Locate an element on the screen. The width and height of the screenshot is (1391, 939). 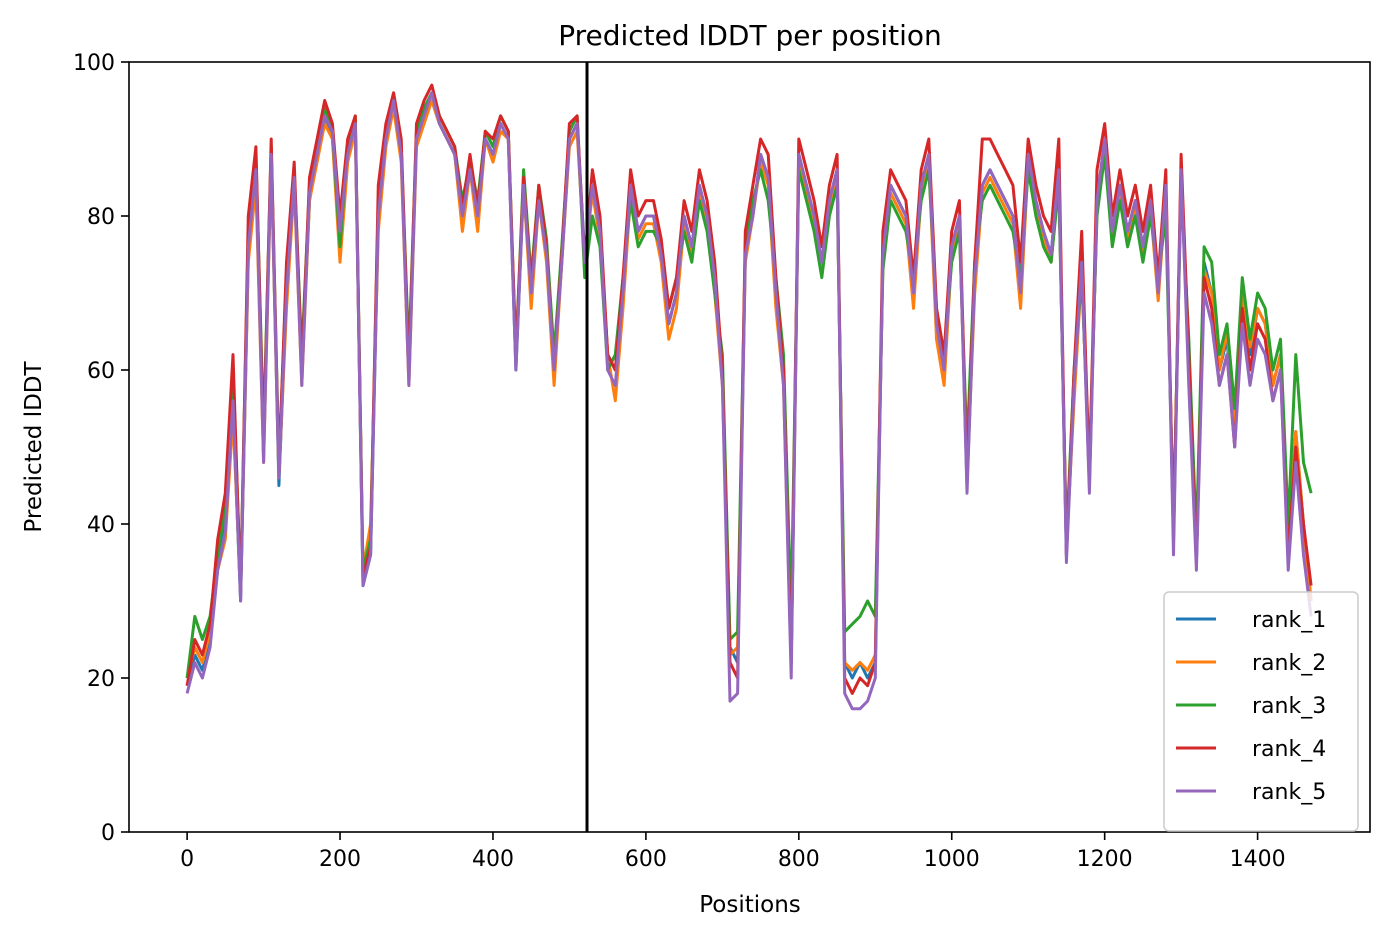
legend-frame is located at coordinates (1261, 711).